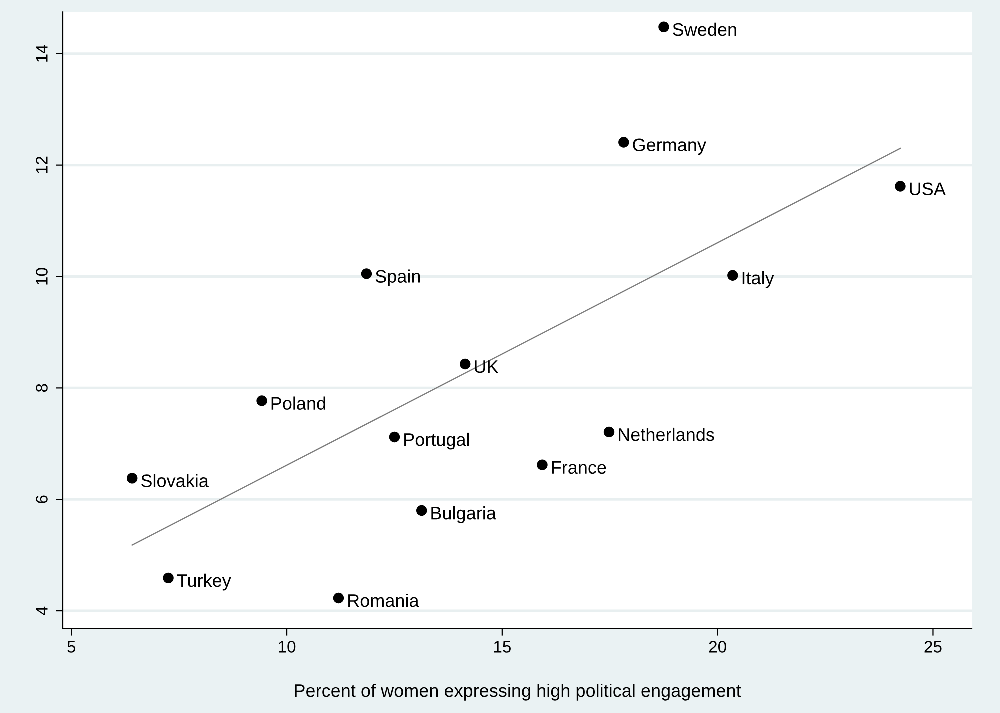 This screenshot has width=1000, height=713. I want to click on y-tick-label: 12, so click(42, 165).